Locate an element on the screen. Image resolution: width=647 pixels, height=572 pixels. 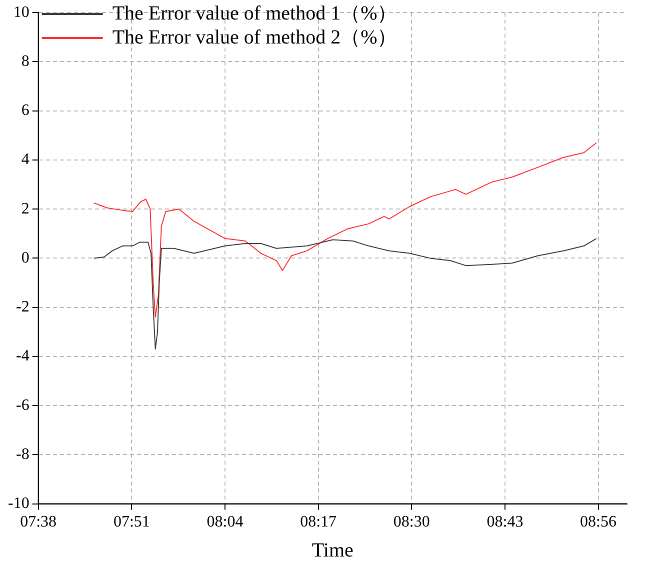
y-tick-label: 0 is located at coordinates (25, 257).